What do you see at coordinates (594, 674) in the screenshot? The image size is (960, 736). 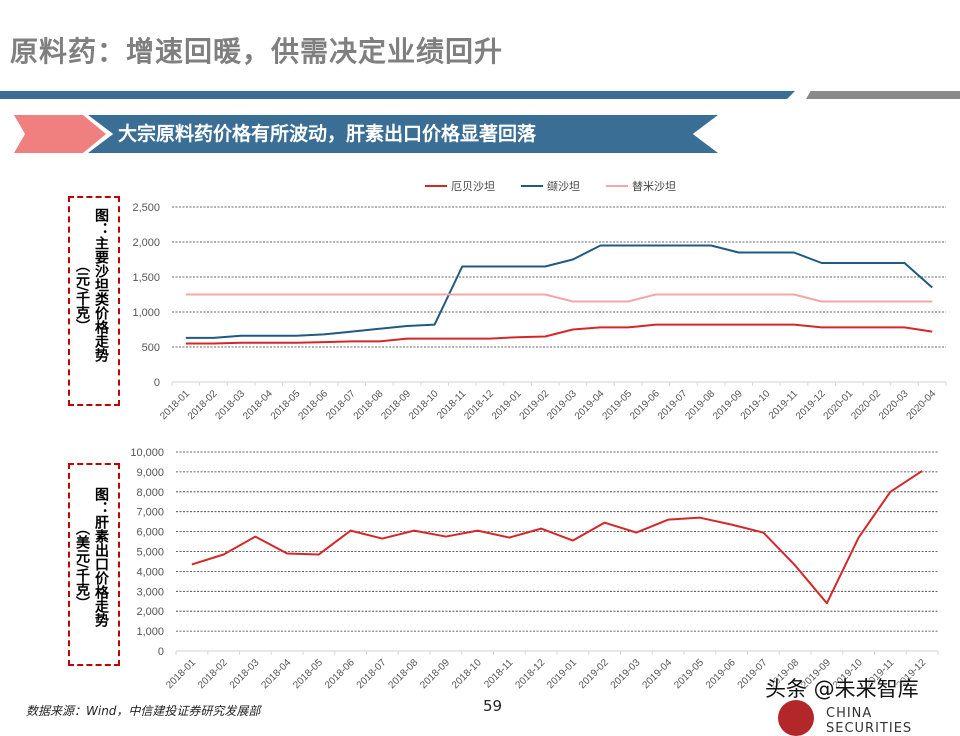 I see `svg-text: 2019-02` at bounding box center [594, 674].